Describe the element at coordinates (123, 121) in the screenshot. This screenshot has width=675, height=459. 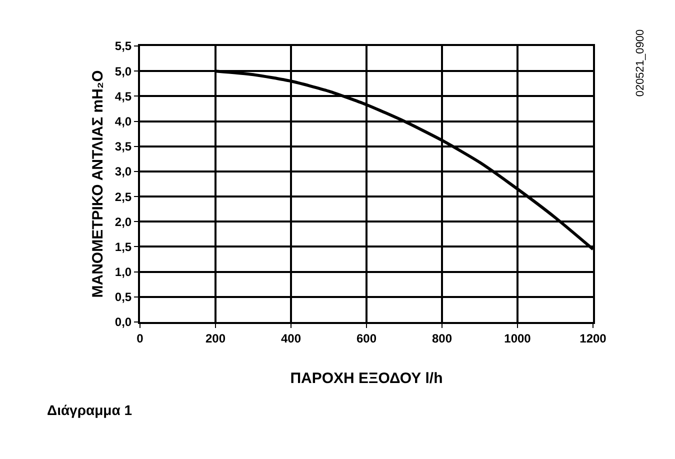
I see `y-tick-label: 4,0` at that location.